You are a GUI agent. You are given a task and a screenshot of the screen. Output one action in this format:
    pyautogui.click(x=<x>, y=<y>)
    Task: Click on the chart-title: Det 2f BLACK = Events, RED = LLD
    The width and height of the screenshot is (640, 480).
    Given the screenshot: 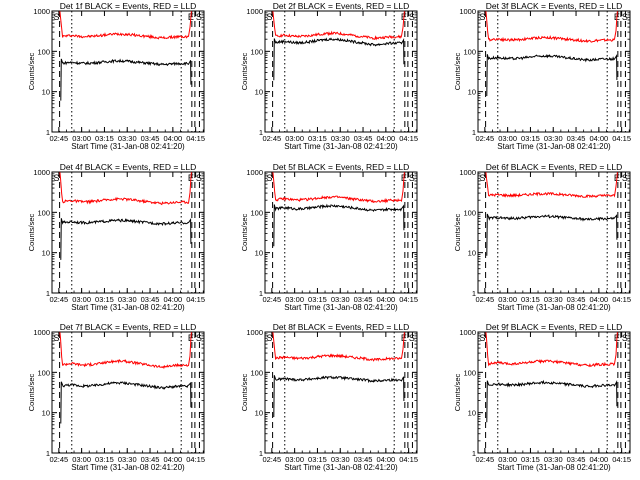 What is the action you would take?
    pyautogui.click(x=341, y=6)
    